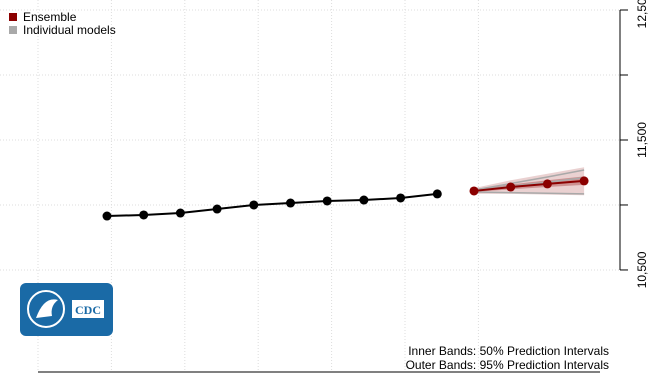  I want to click on logo-box, so click(66, 309).